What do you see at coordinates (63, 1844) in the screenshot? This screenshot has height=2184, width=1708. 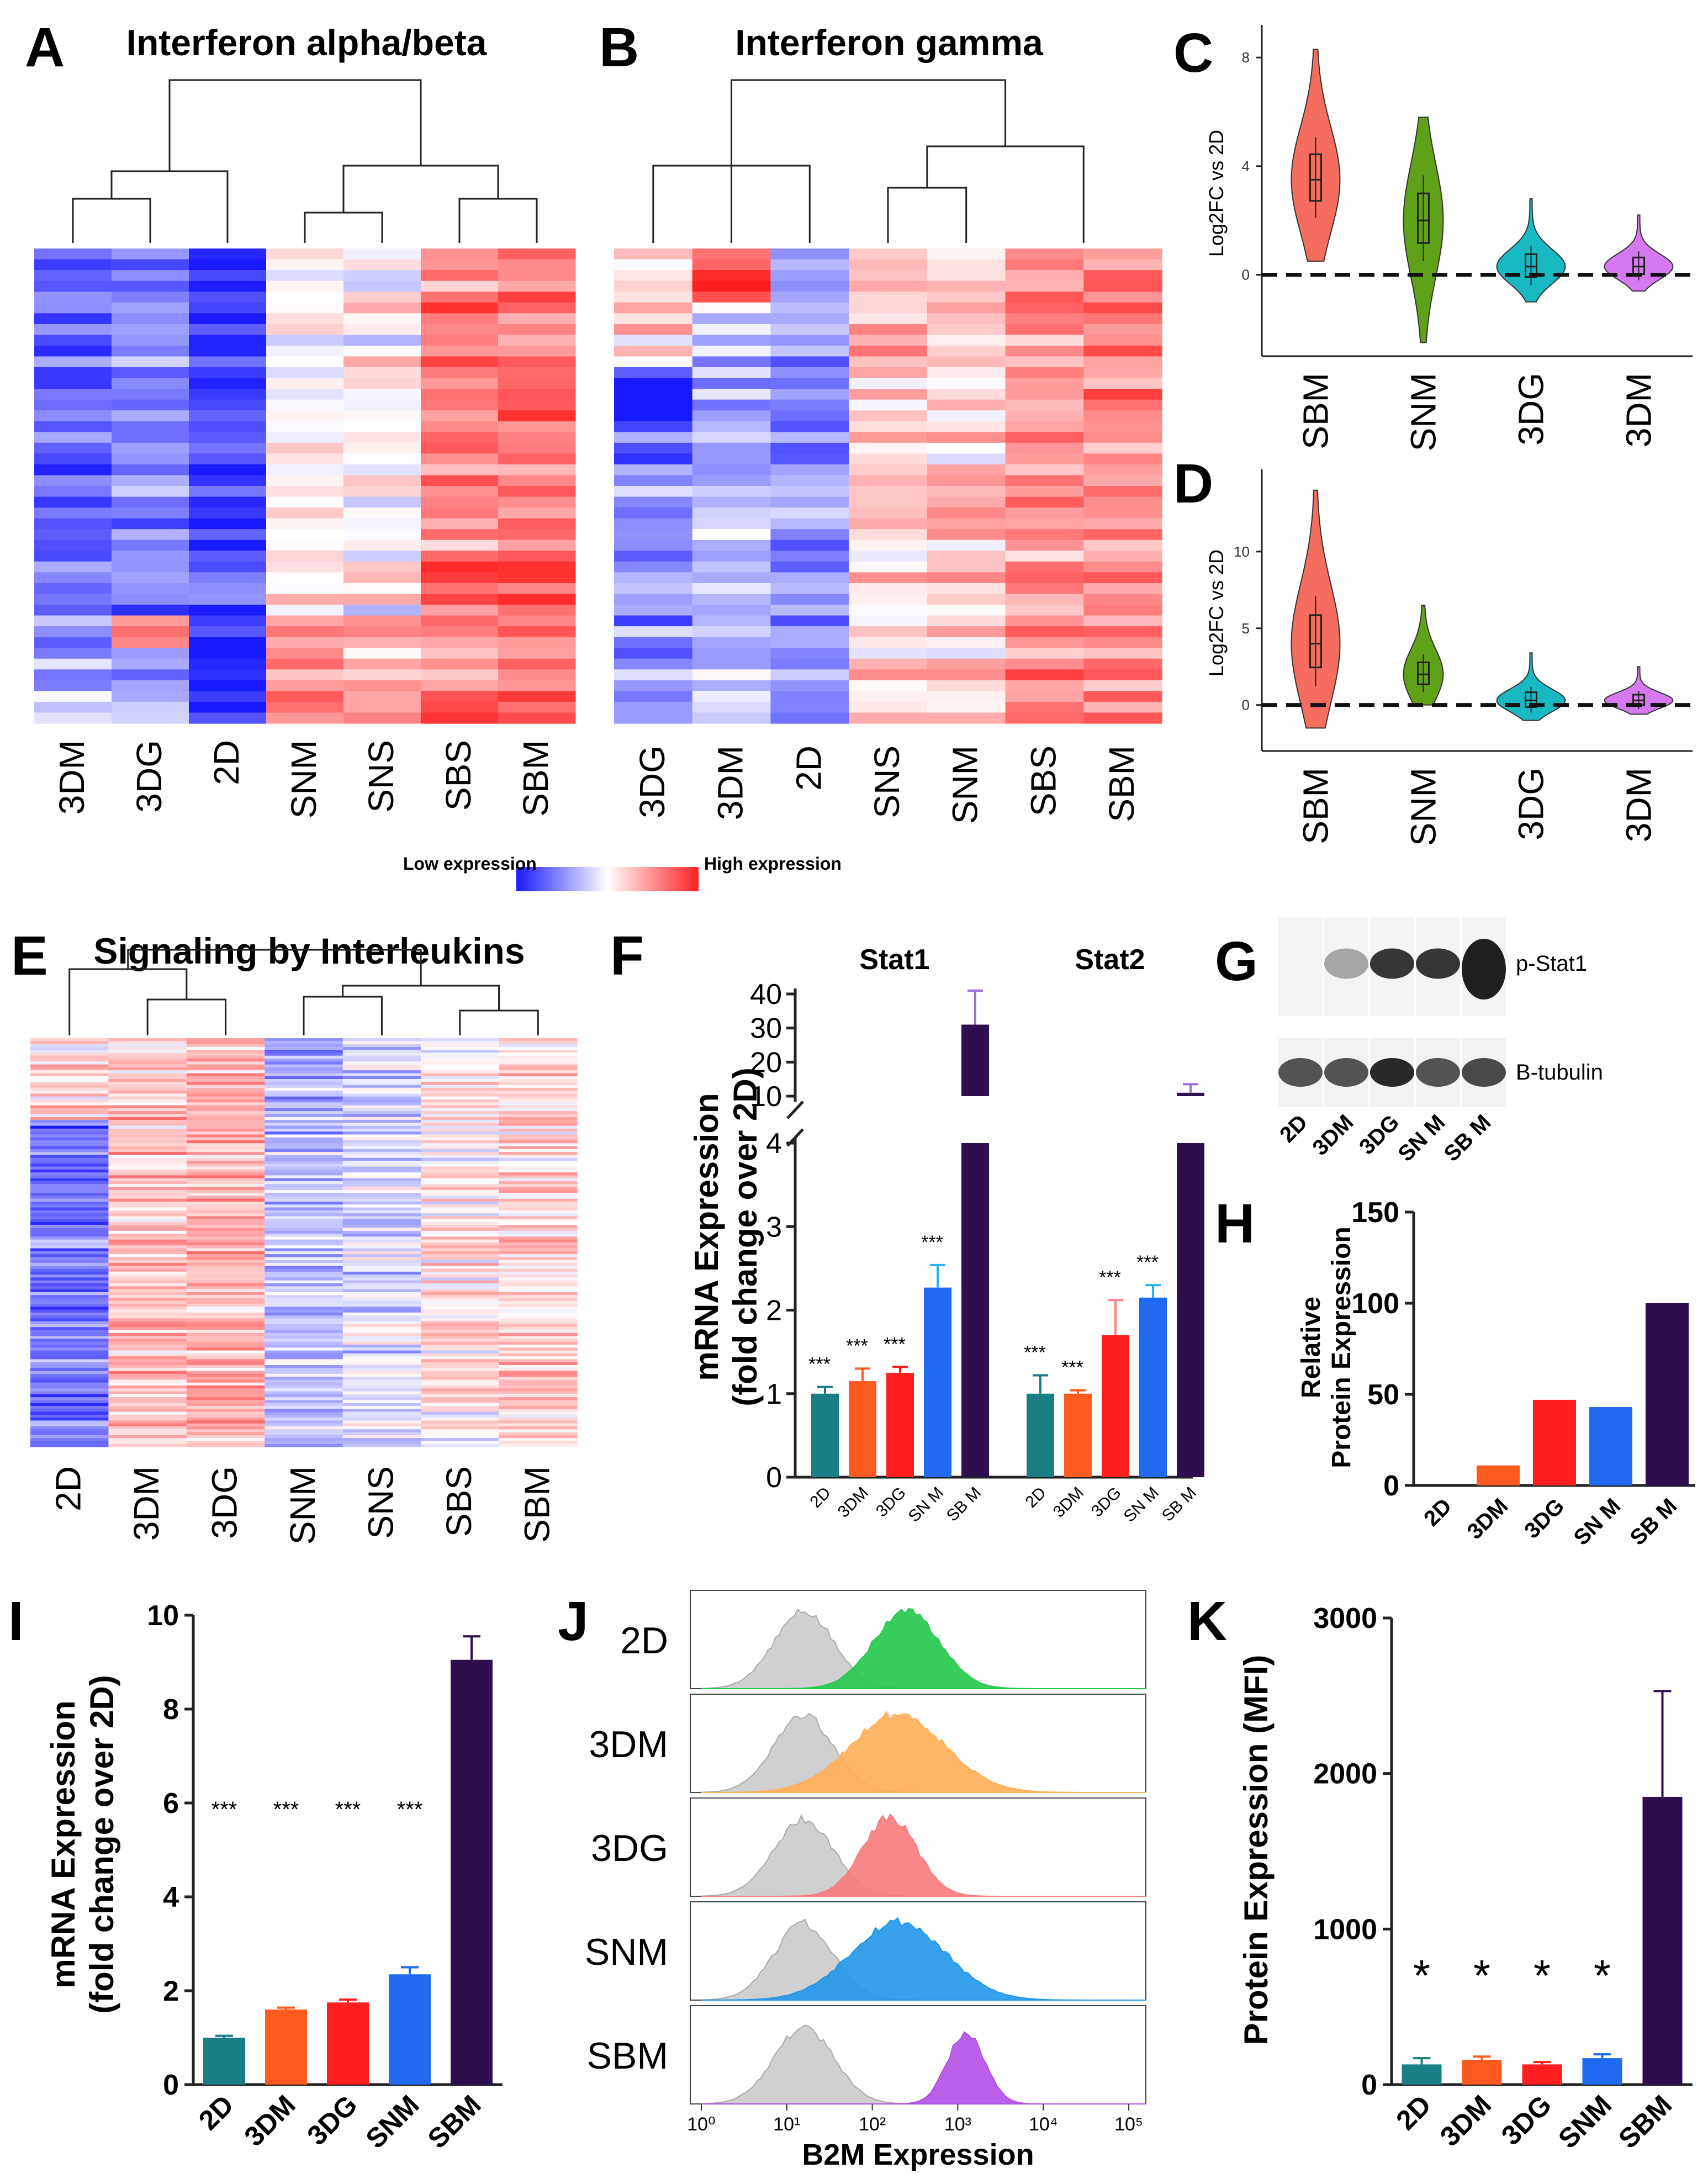 I see `y-axis-label: mRNA Expression` at bounding box center [63, 1844].